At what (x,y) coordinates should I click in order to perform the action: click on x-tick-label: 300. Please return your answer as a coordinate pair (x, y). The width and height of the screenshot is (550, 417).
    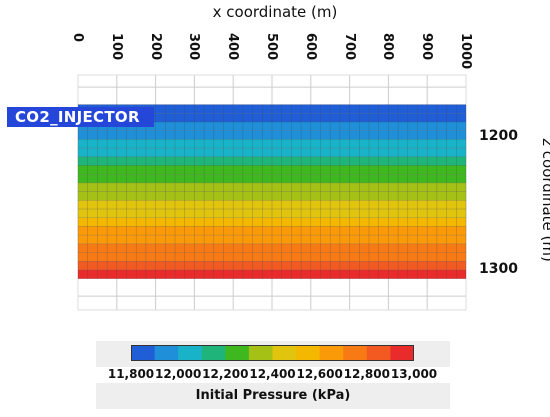
    Looking at the image, I should click on (194, 47).